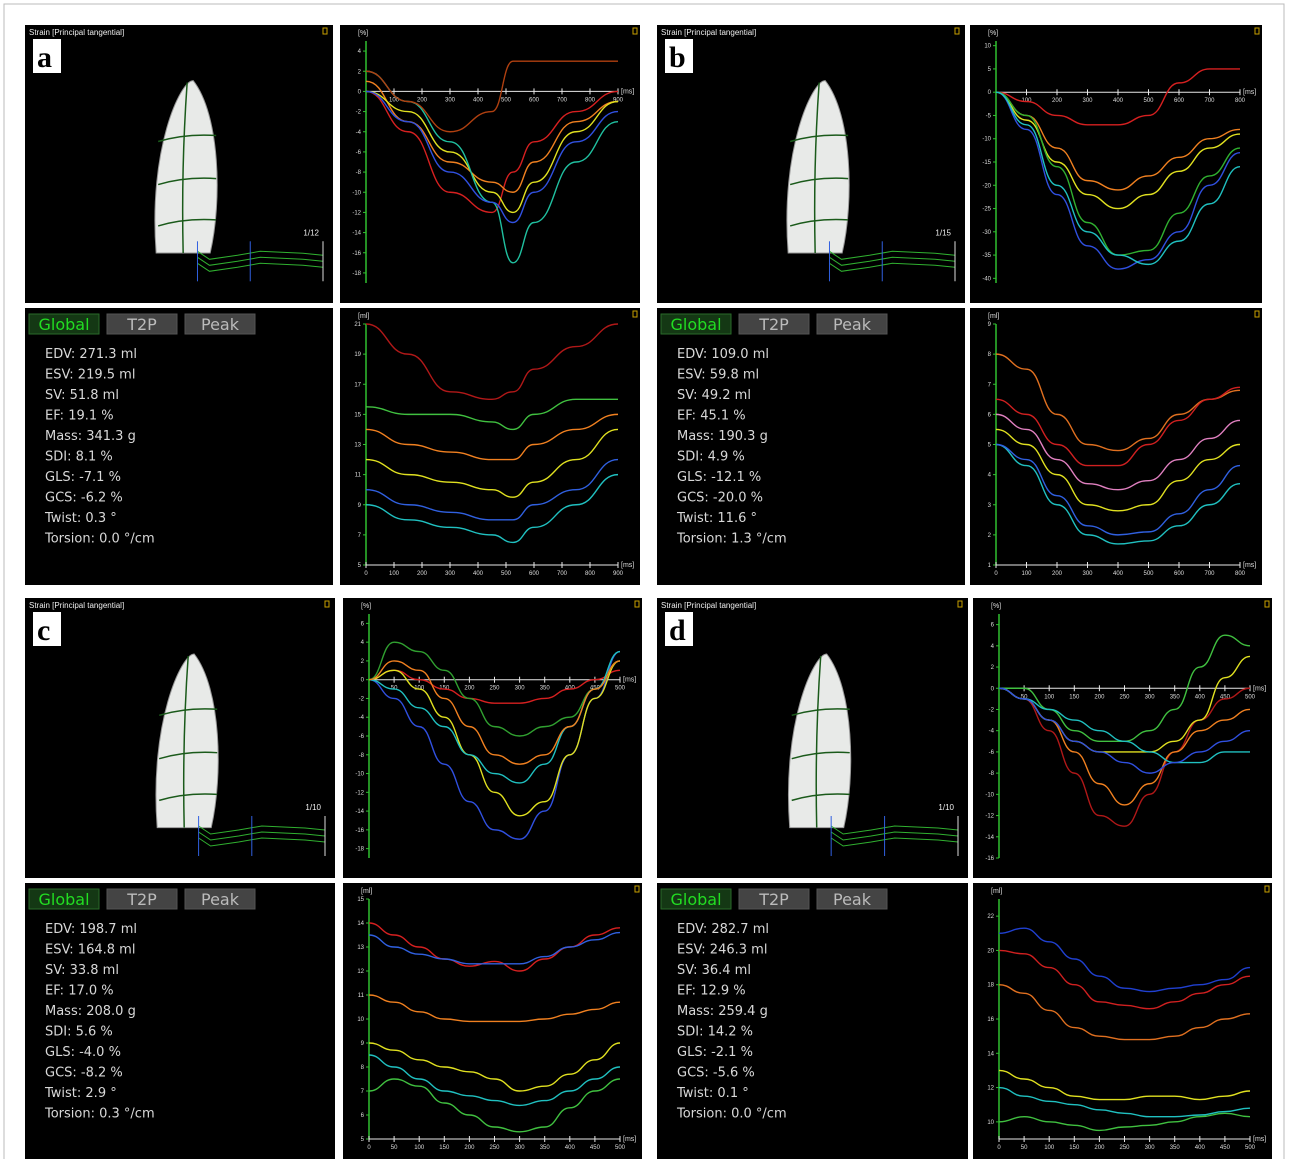 The width and height of the screenshot is (1289, 1159). Describe the element at coordinates (1249, 92) in the screenshot. I see `x-unit: [ms]` at that location.